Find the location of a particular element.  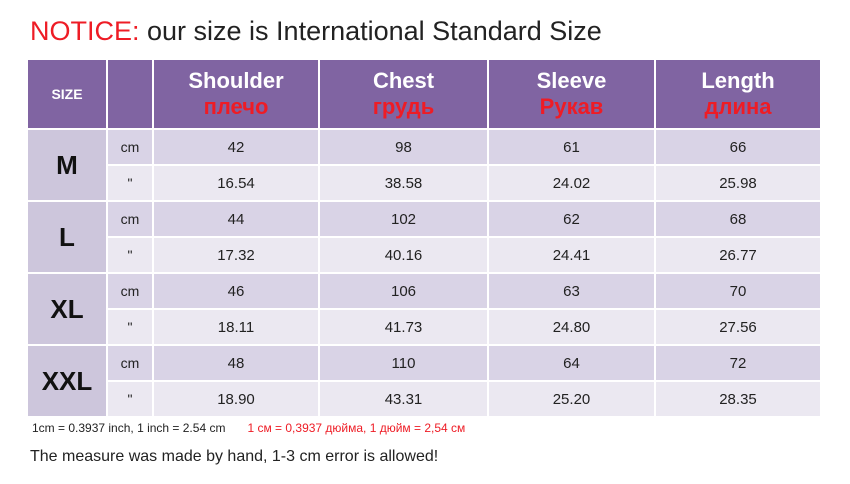

sleeve-header-en: Sleeve is located at coordinates (571, 80).